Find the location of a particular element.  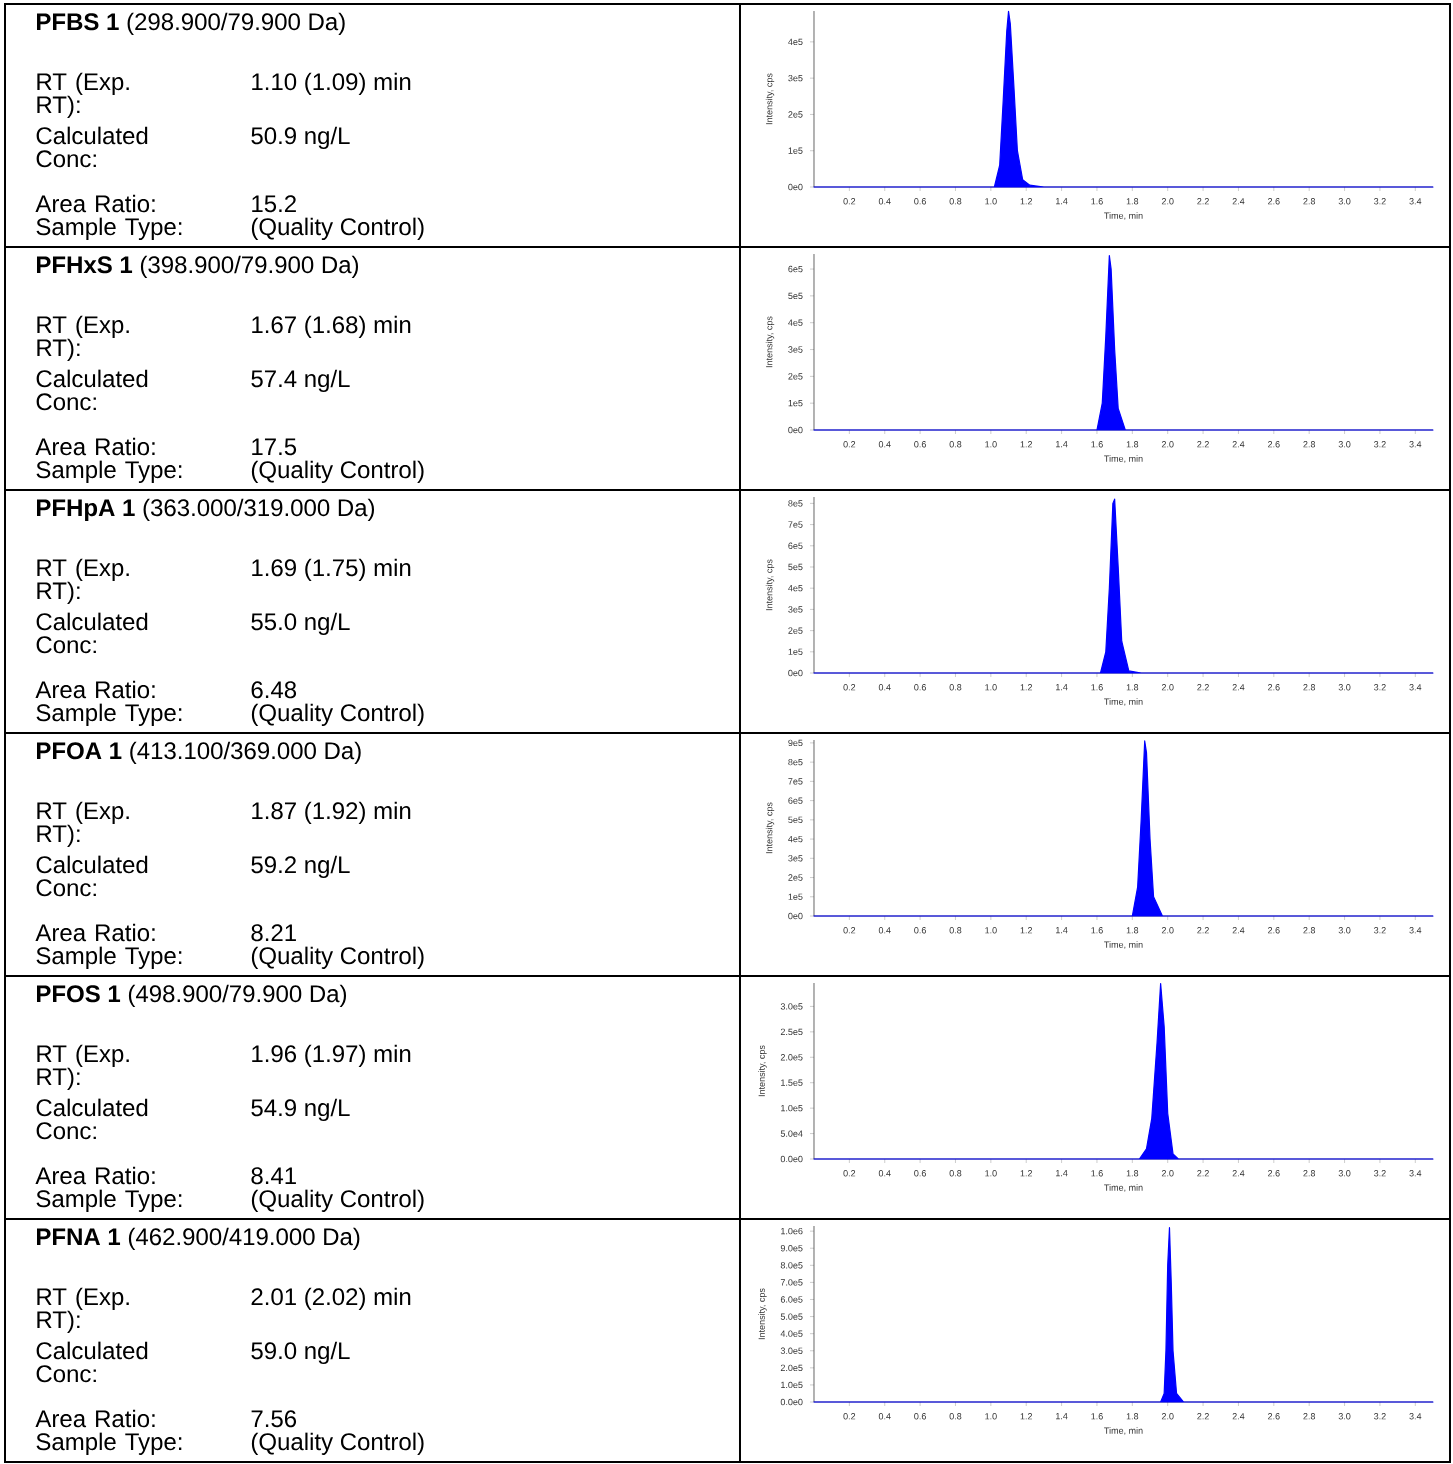

y-tick-label: 5.0e4 is located at coordinates (791, 1133).